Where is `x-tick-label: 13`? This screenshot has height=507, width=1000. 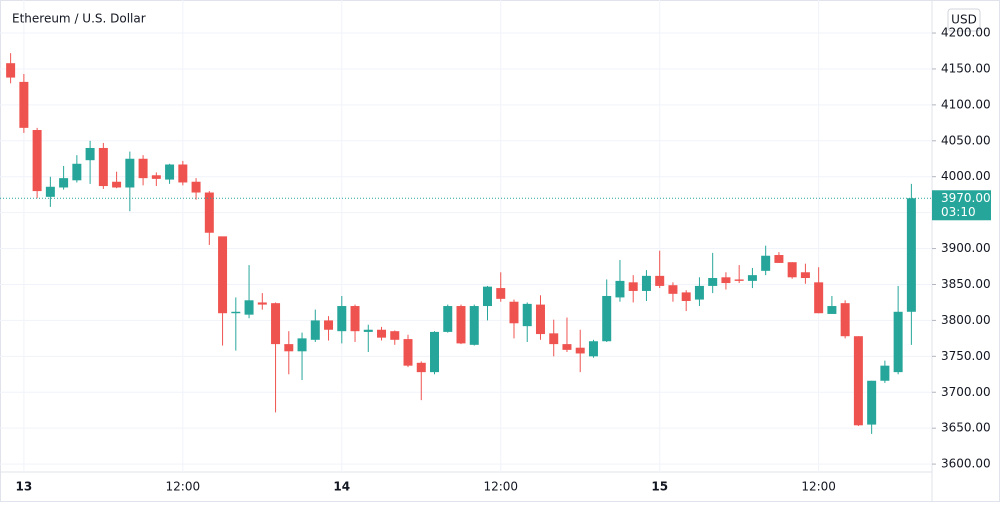
x-tick-label: 13 is located at coordinates (24, 487).